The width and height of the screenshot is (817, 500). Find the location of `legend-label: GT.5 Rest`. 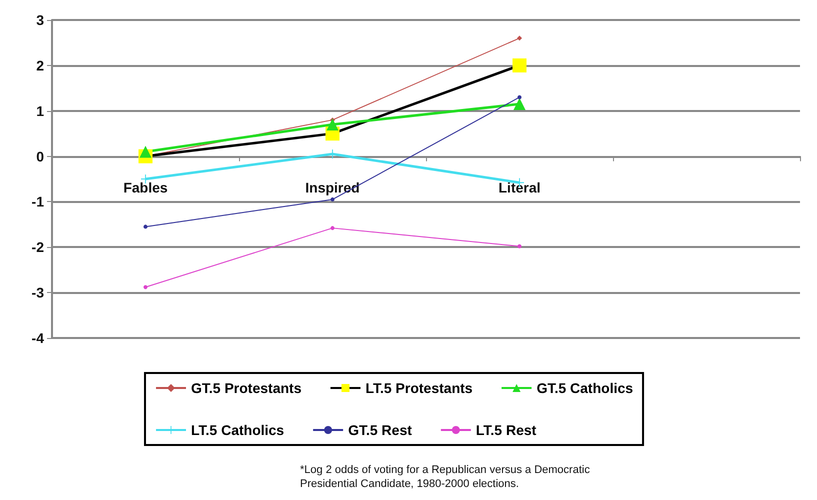

legend-label: GT.5 Rest is located at coordinates (380, 430).